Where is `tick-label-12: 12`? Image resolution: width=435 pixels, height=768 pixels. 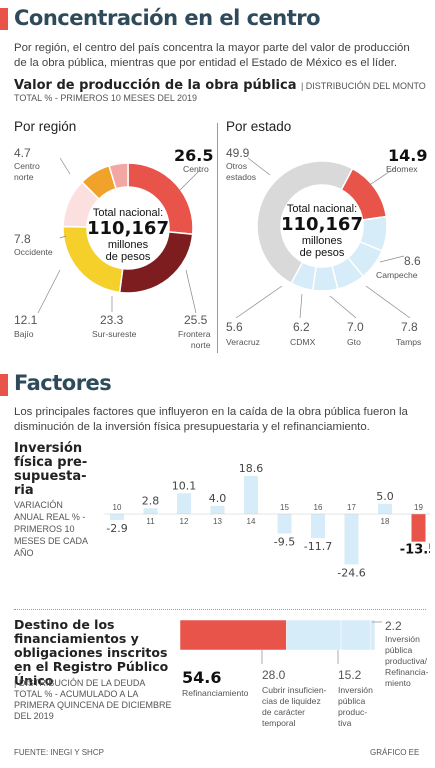 tick-label-12: 12 is located at coordinates (184, 521).